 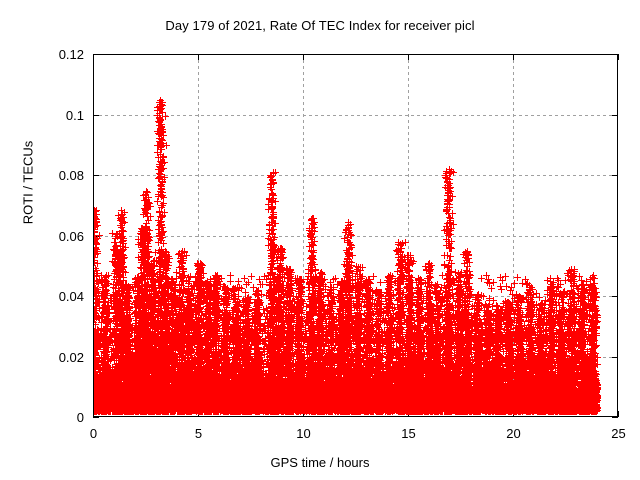 I want to click on x-tick-label: 10, so click(x=303, y=433).